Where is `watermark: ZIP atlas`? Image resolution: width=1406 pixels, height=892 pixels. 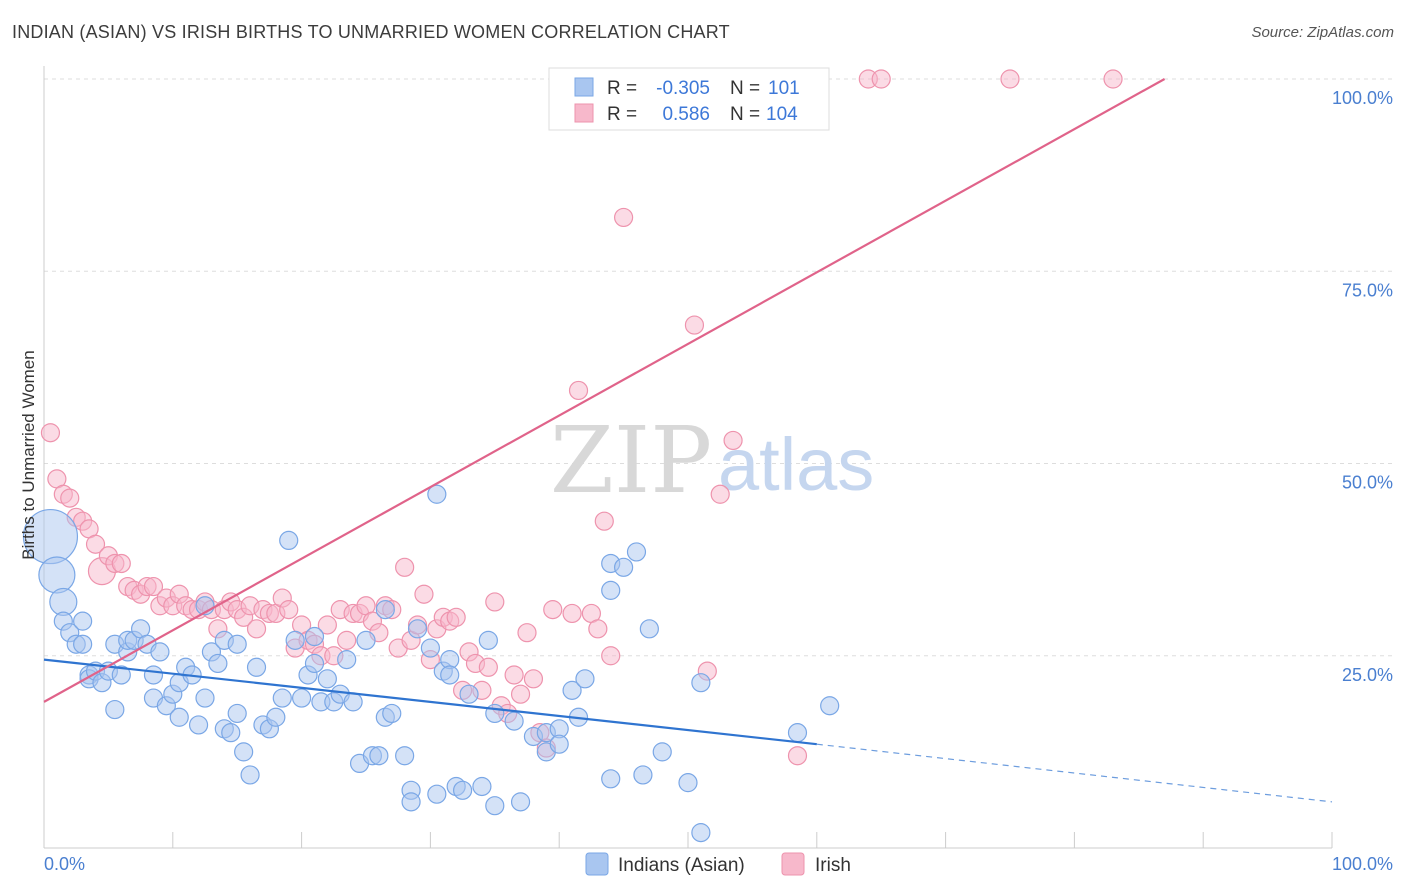
watermark: ZIP atlas is located at coordinates (712, 460).